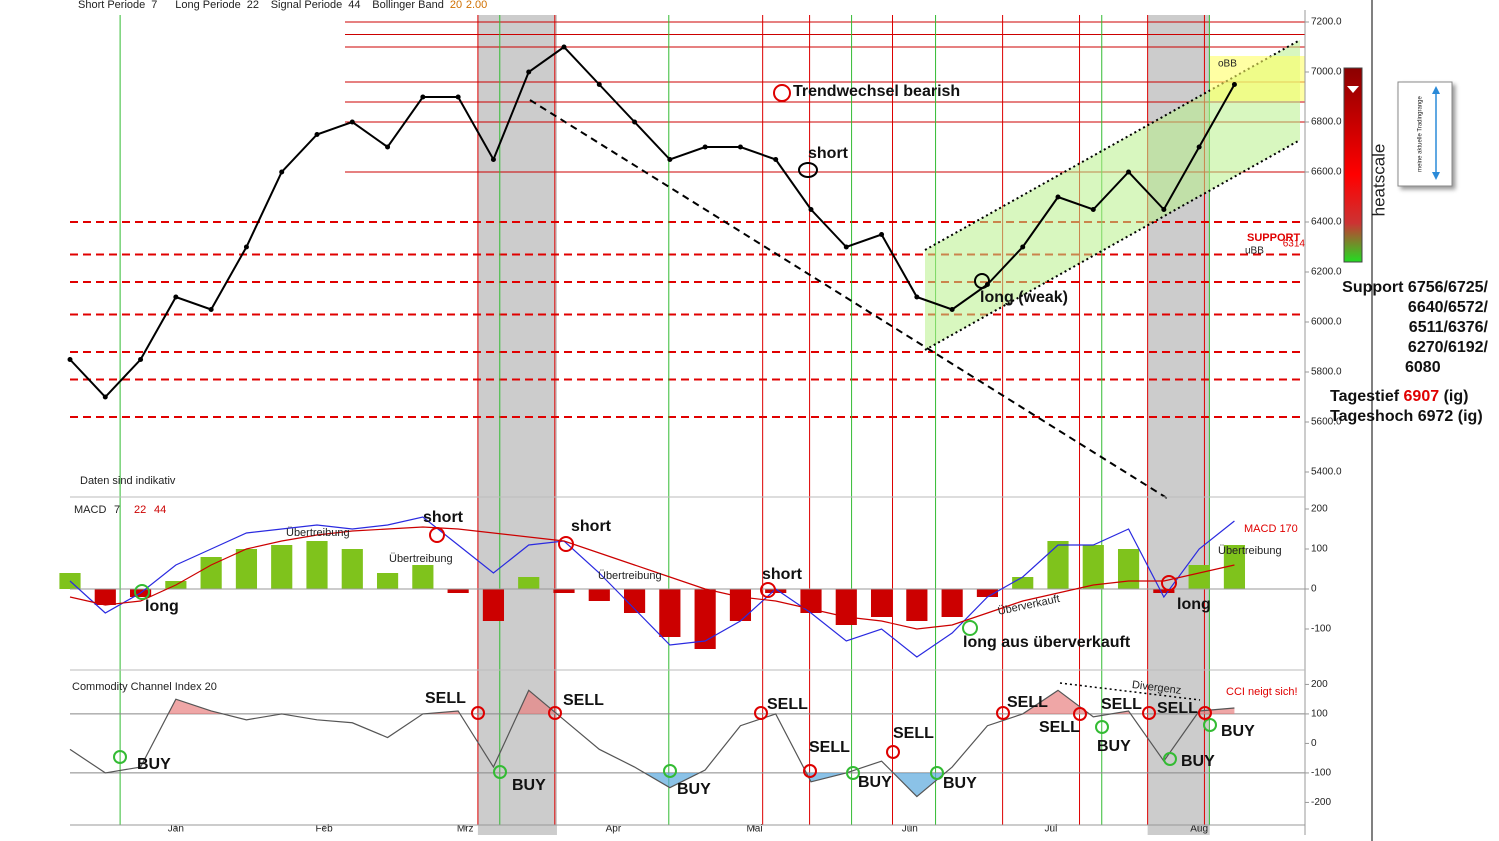 This screenshot has height=841, width=1499. Describe the element at coordinates (1047, 642) in the screenshot. I see `macd-annotation: long aus überverkauft` at that location.